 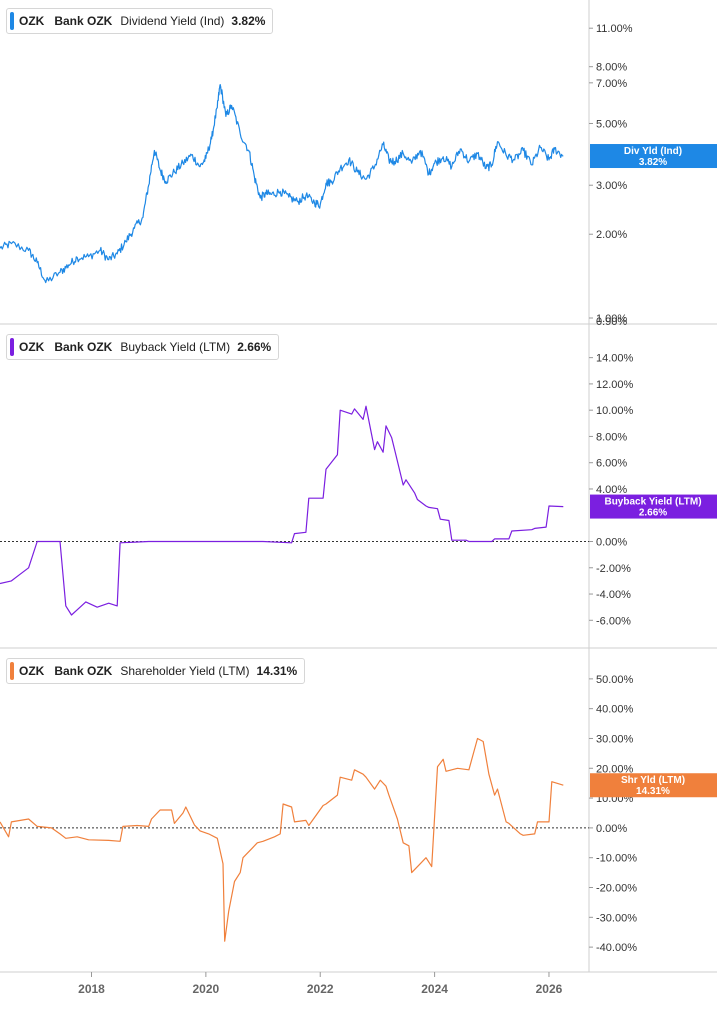 What do you see at coordinates (172, 21) in the screenshot?
I see `legend-metric: Dividend Yield (Ind)` at bounding box center [172, 21].